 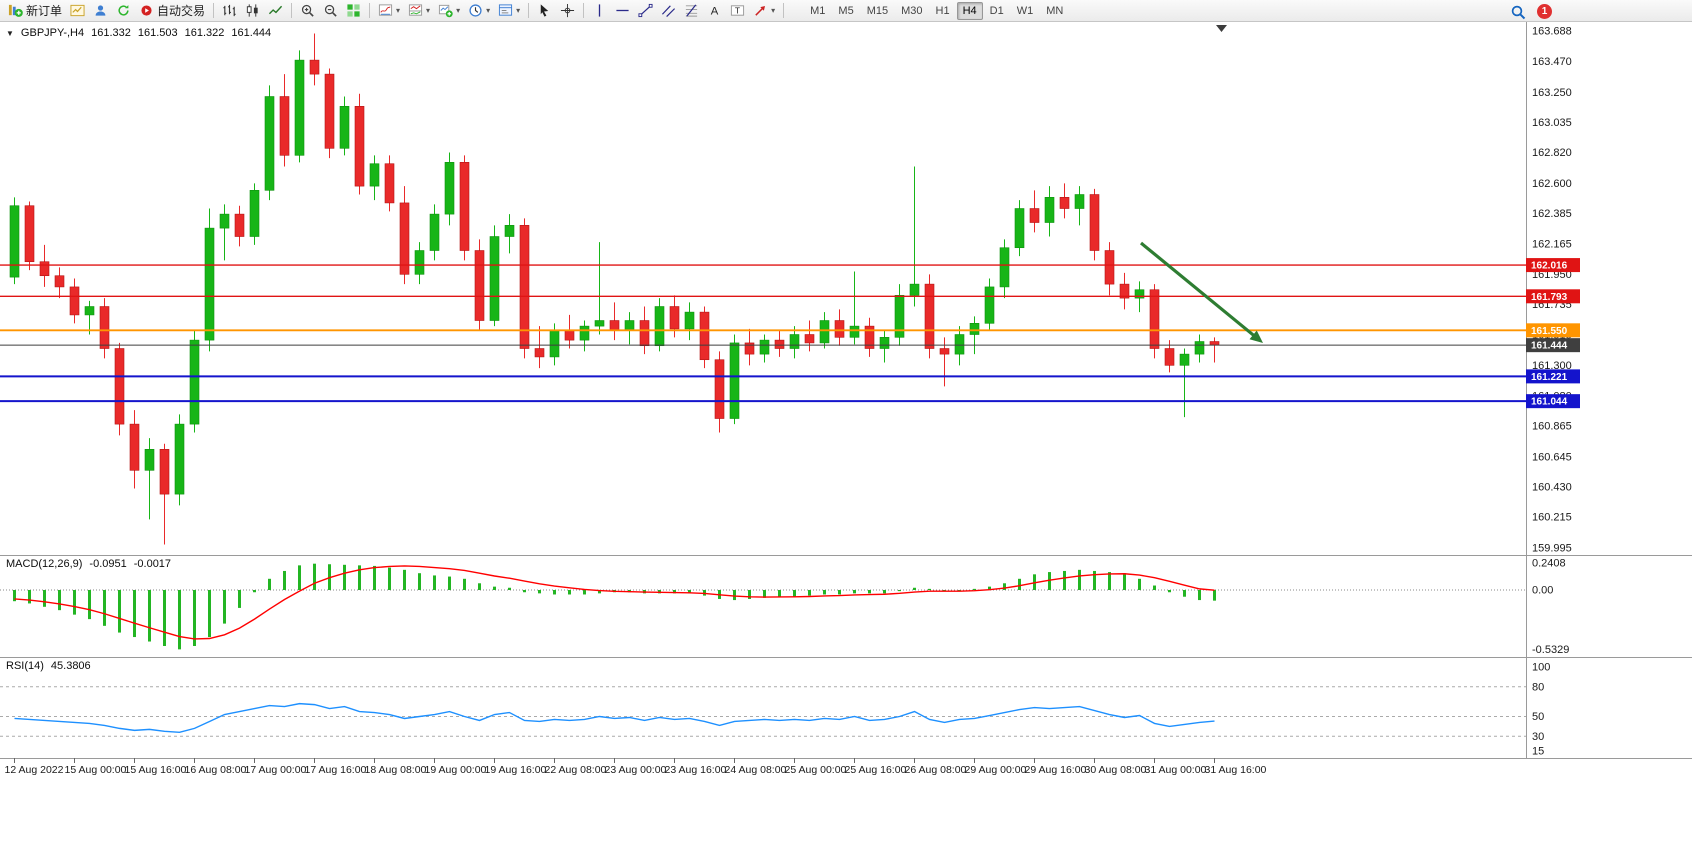 What do you see at coordinates (449, 10) in the screenshot?
I see `add-chart-button: ▾` at bounding box center [449, 10].